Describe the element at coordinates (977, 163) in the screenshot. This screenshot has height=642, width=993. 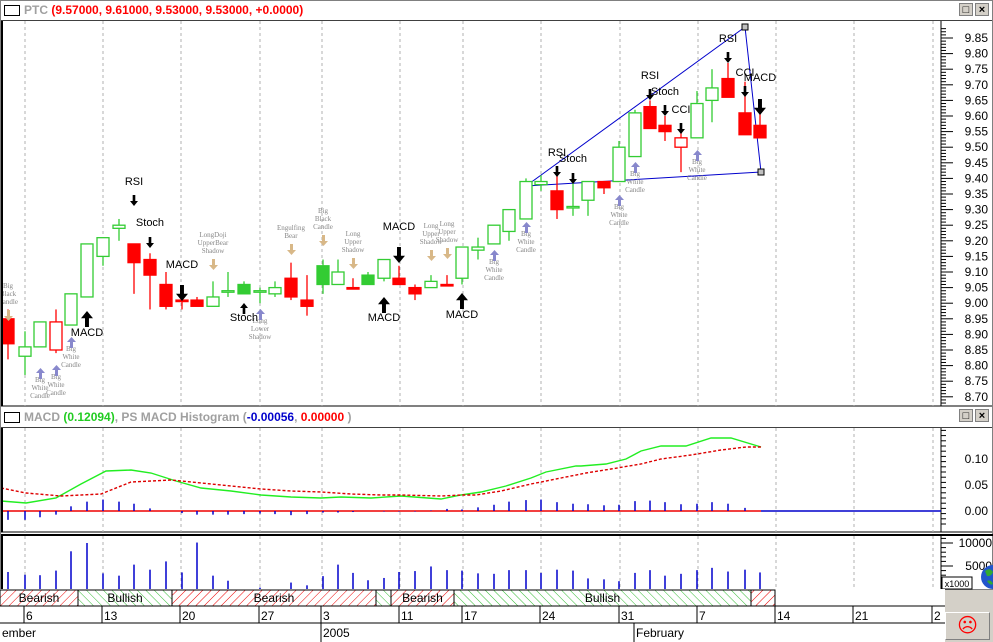
I see `price-tick-label: 9.45` at that location.